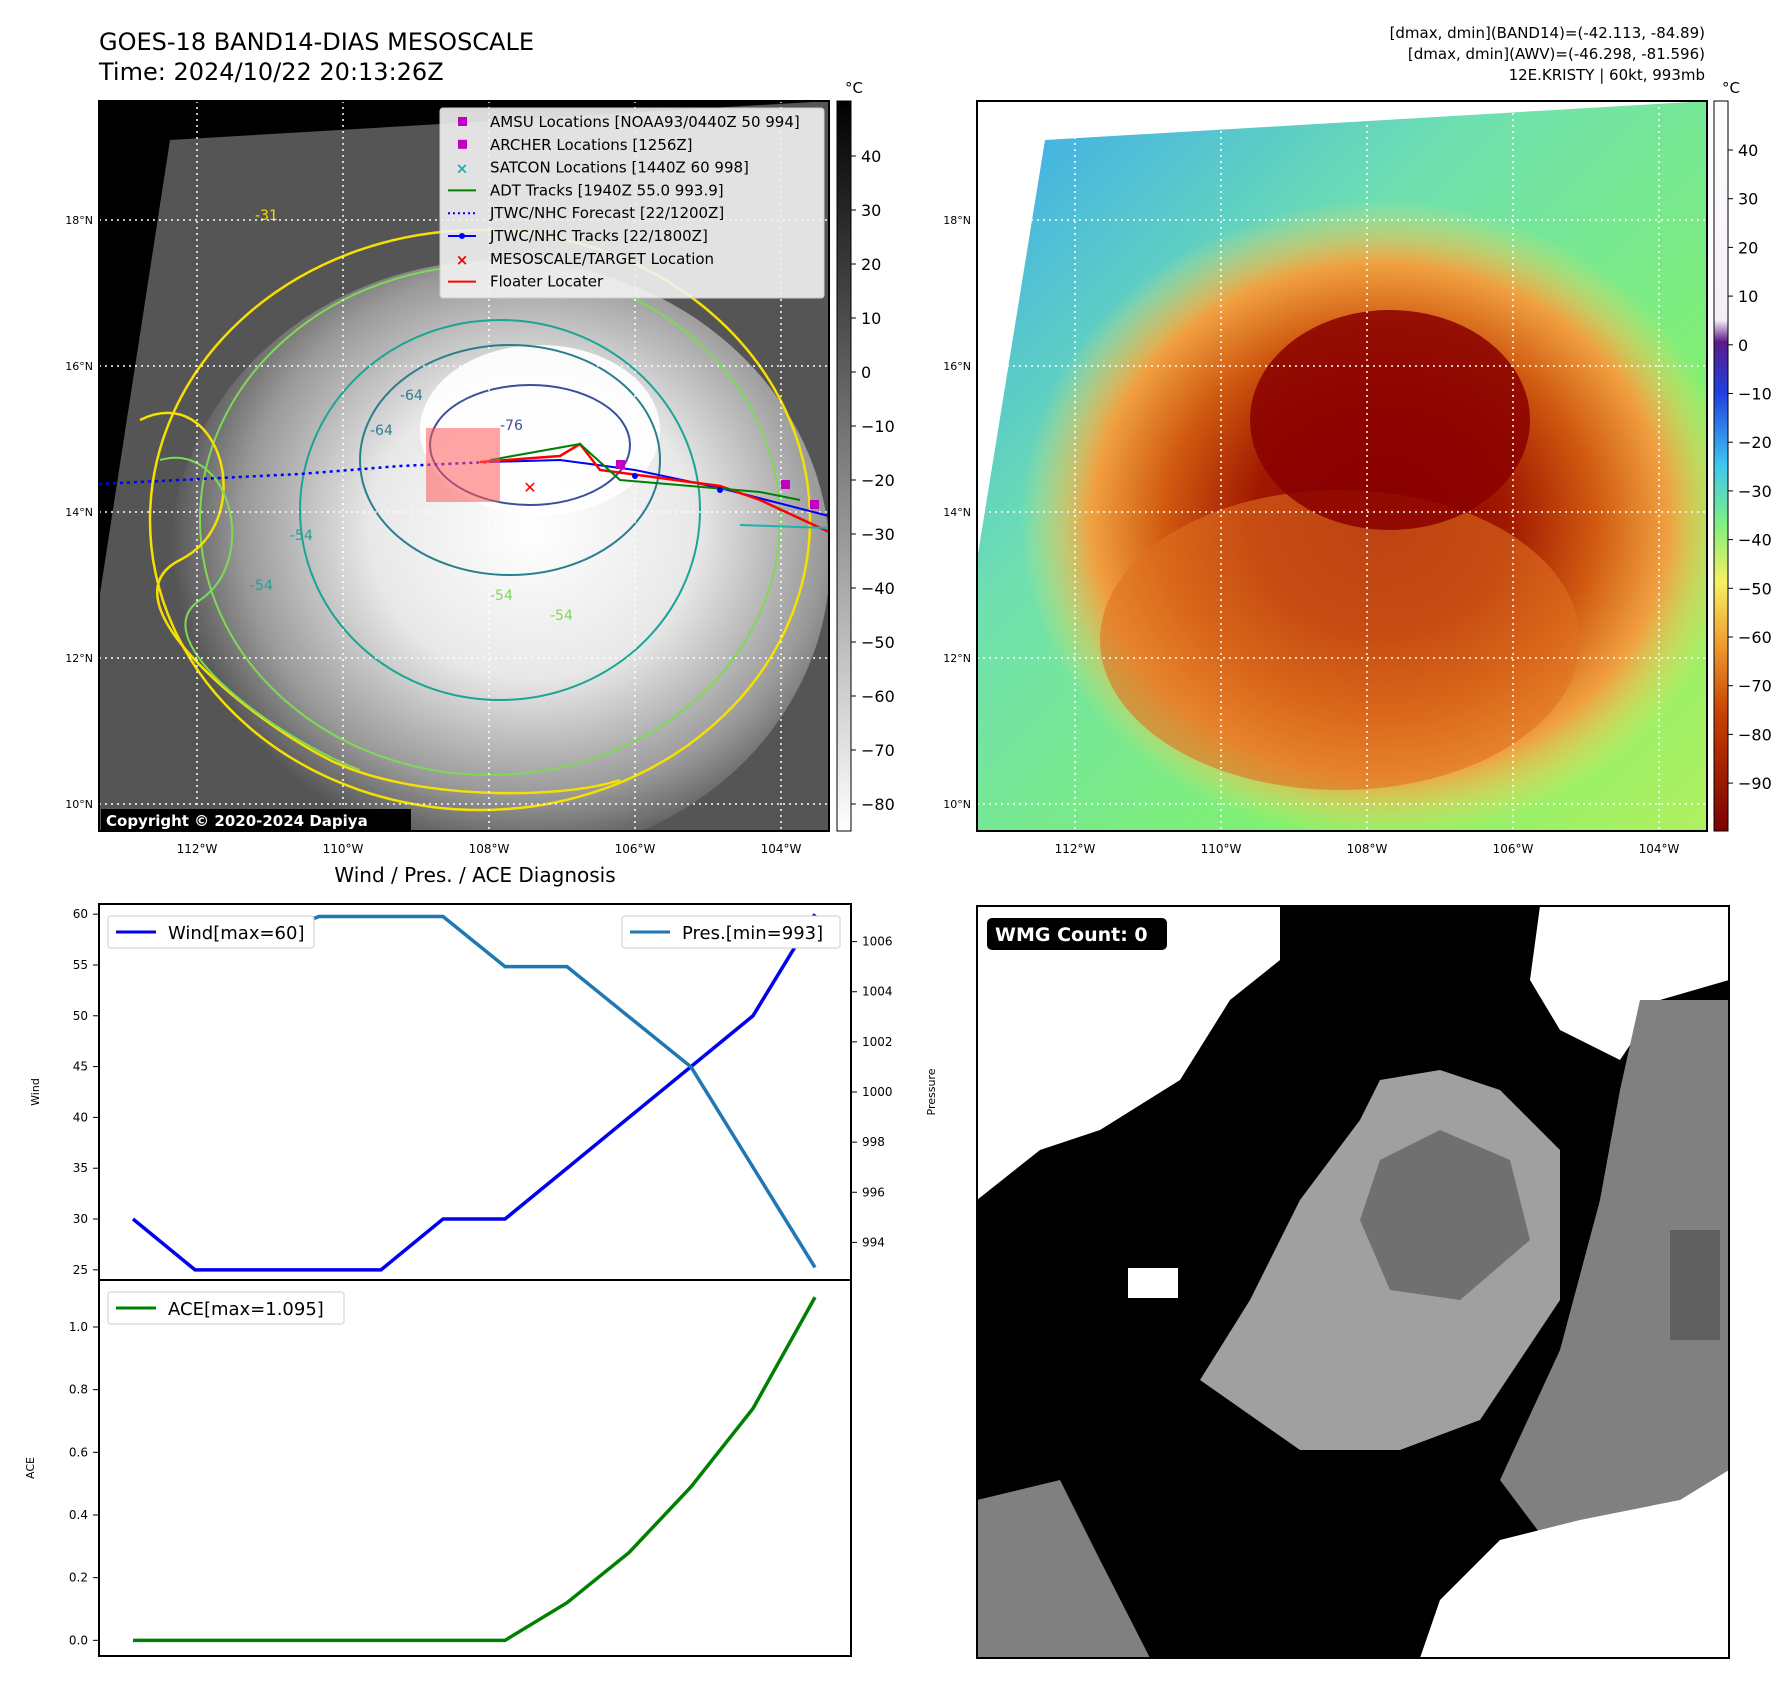 The width and height of the screenshot is (1792, 1690). I want to click on mesoscale-box, so click(463, 465).